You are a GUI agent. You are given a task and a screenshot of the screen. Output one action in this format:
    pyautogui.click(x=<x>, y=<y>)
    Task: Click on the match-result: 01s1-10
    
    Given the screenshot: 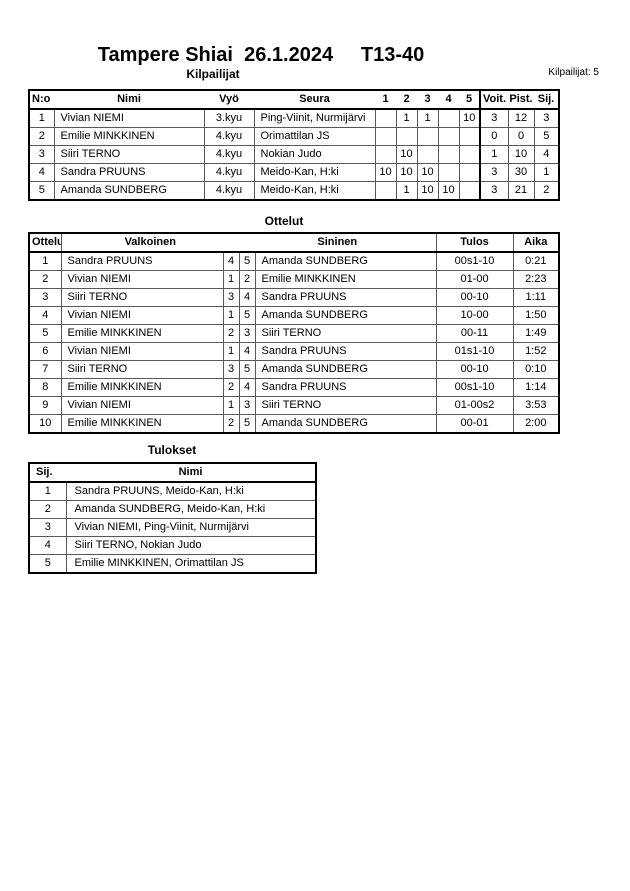 What is the action you would take?
    pyautogui.click(x=474, y=351)
    